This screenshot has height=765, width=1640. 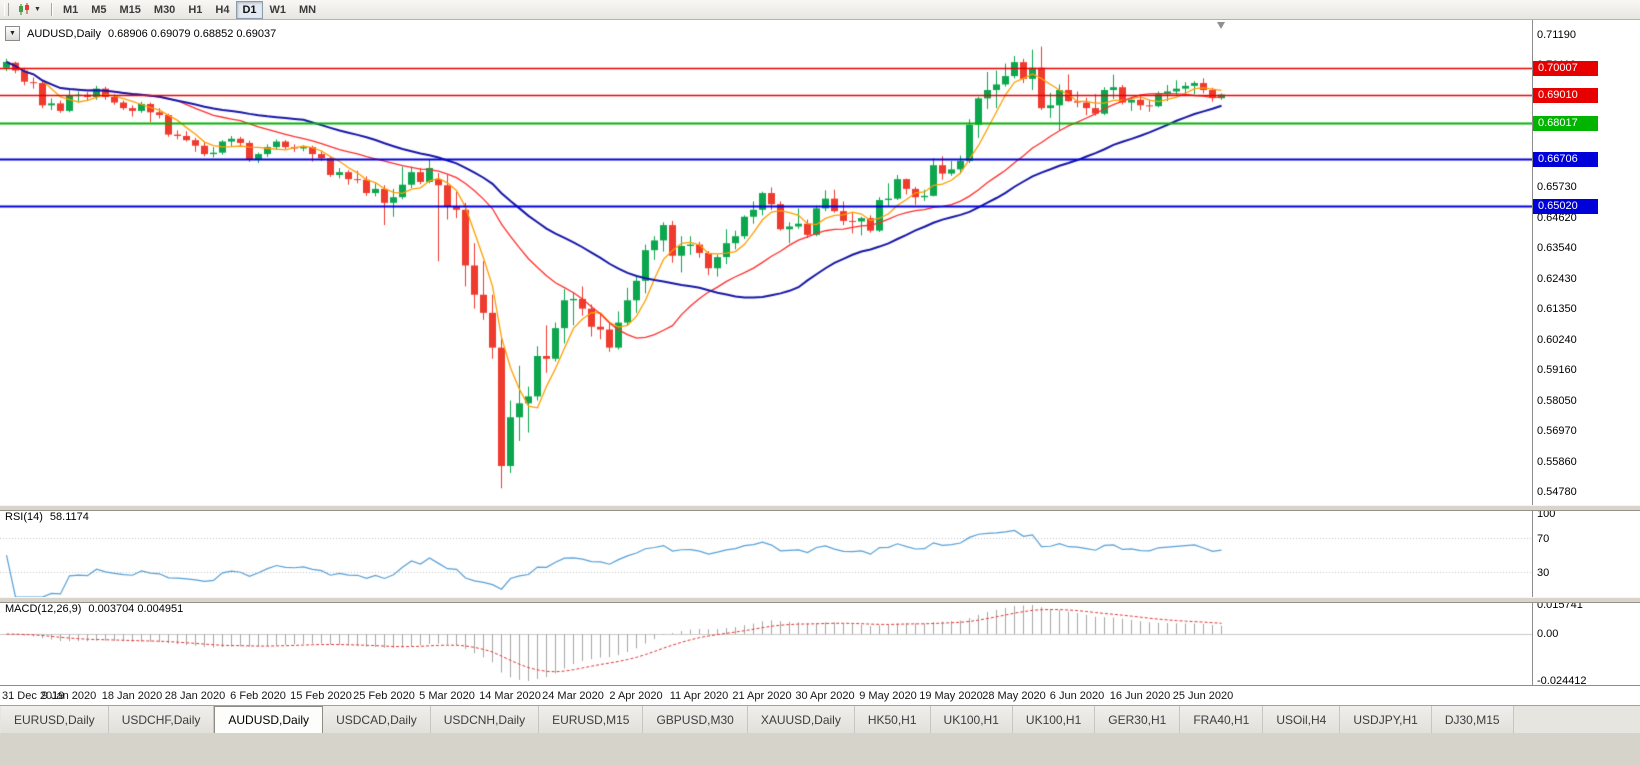 What do you see at coordinates (1543, 539) in the screenshot?
I see `rsi-axis-label: 70` at bounding box center [1543, 539].